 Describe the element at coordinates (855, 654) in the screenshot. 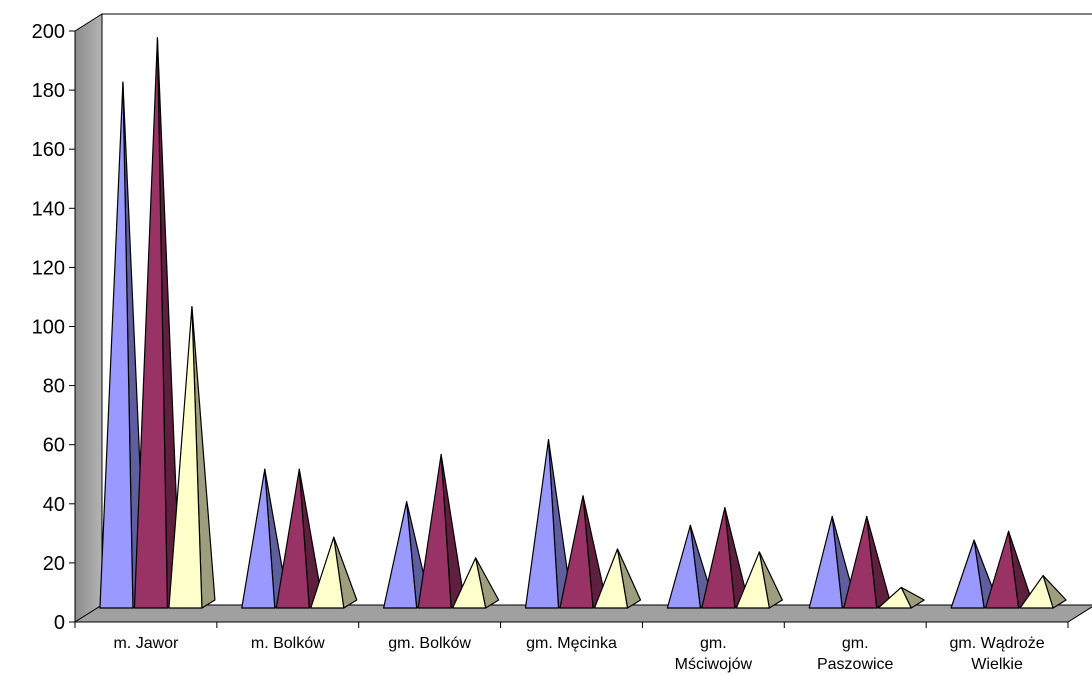

I see `x-category-label: gm. Paszowice` at that location.